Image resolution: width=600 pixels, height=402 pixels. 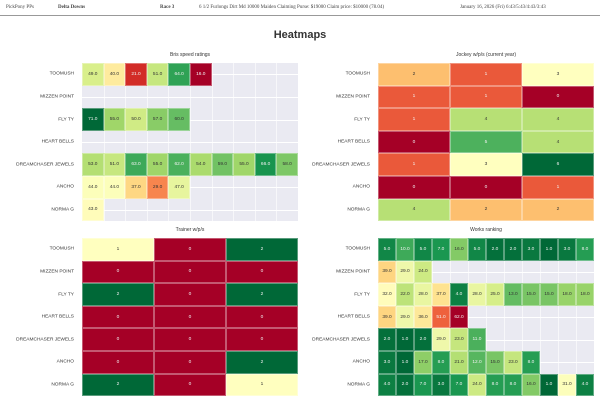 I want to click on heatmap-cell: 11.0, so click(x=477, y=339).